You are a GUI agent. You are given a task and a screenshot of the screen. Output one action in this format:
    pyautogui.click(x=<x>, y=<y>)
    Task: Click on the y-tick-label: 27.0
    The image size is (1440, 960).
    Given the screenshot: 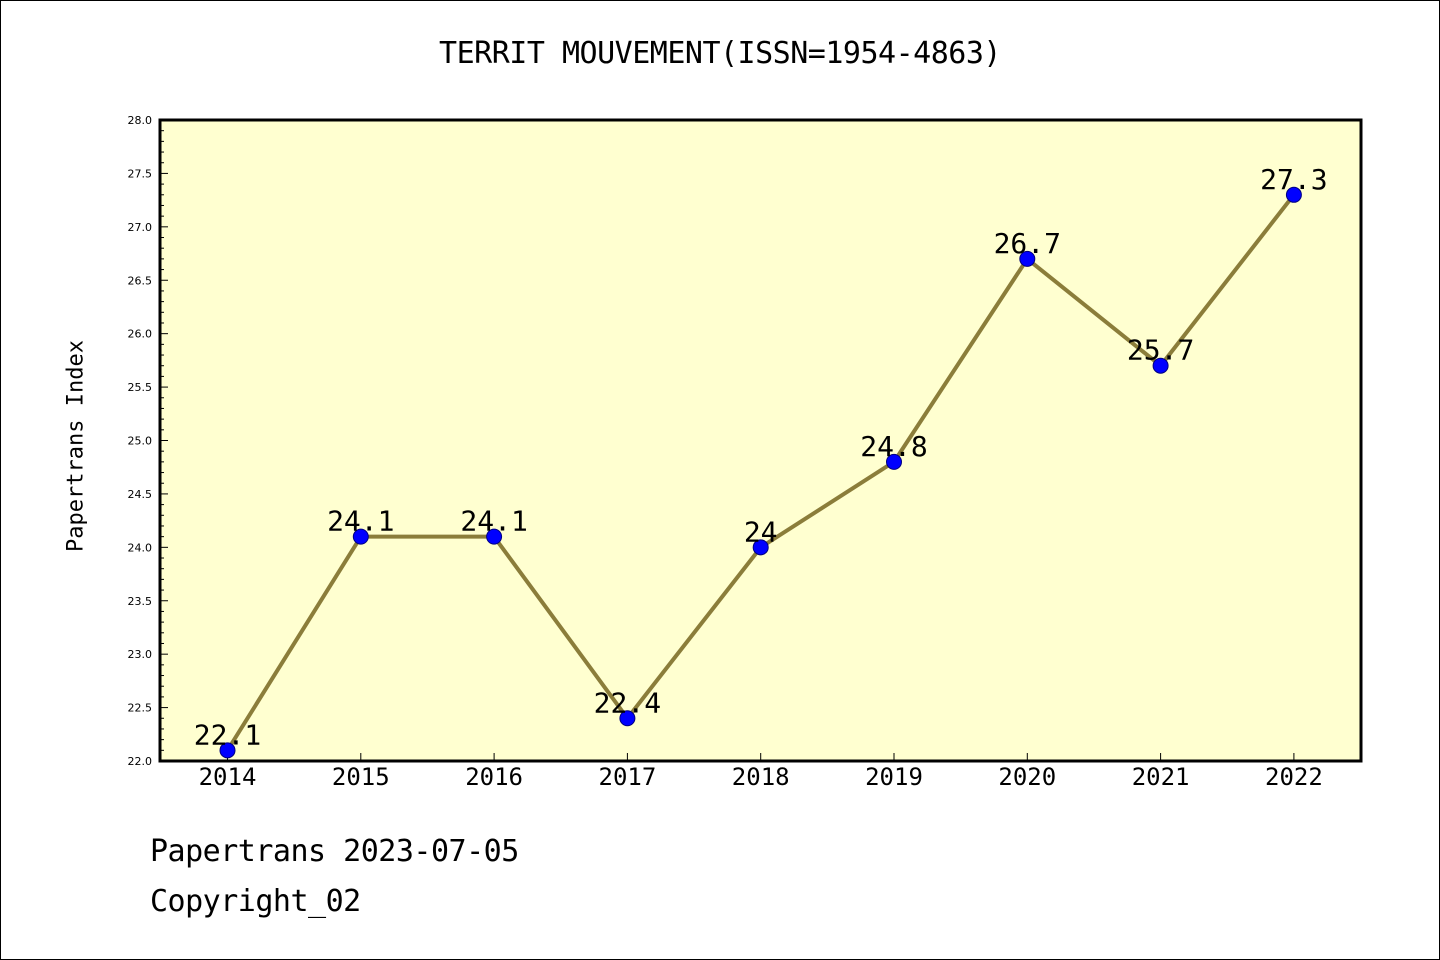 What is the action you would take?
    pyautogui.click(x=140, y=227)
    